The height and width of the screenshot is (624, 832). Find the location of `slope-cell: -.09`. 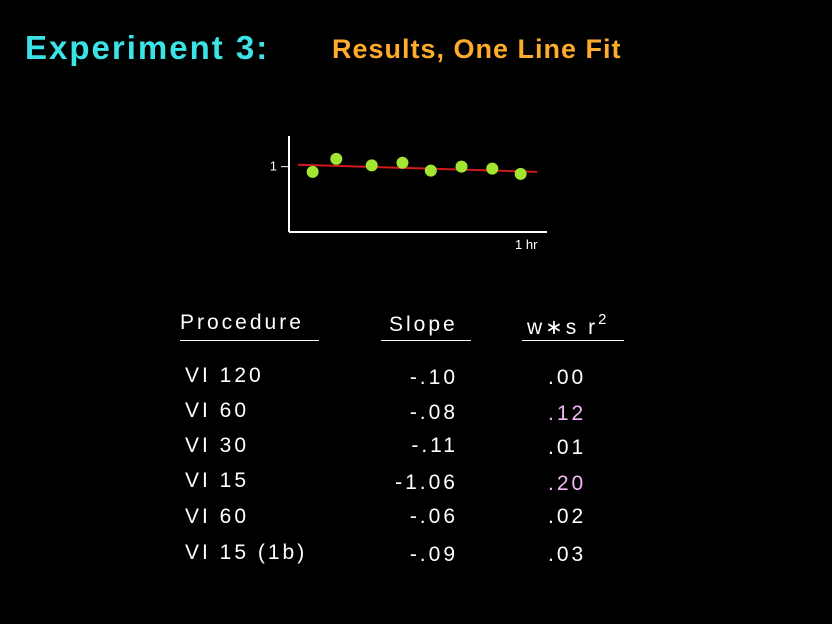

slope-cell: -.09 is located at coordinates (433, 554).